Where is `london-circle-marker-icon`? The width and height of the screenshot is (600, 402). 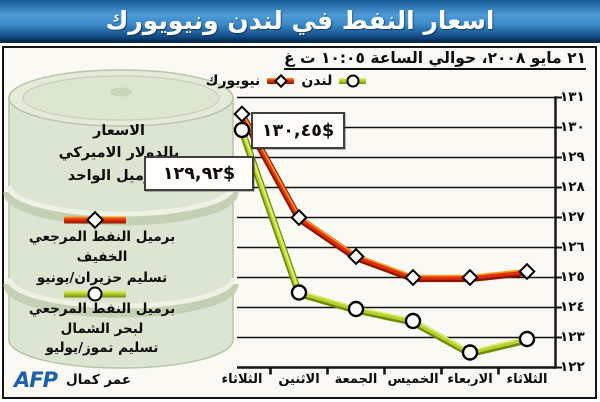
london-circle-marker-icon is located at coordinates (353, 81).